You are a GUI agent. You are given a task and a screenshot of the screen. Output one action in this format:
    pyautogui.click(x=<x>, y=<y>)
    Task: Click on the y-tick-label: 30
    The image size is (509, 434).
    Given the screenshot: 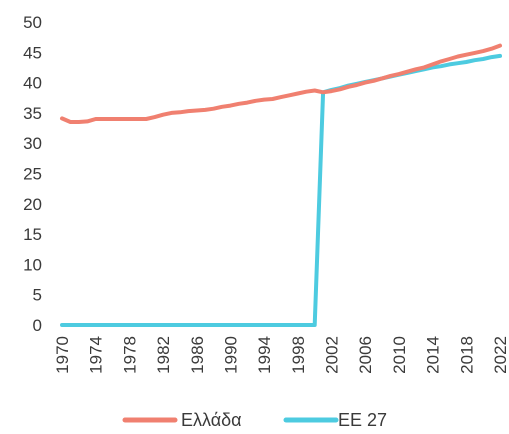 What is the action you would take?
    pyautogui.click(x=32, y=143)
    